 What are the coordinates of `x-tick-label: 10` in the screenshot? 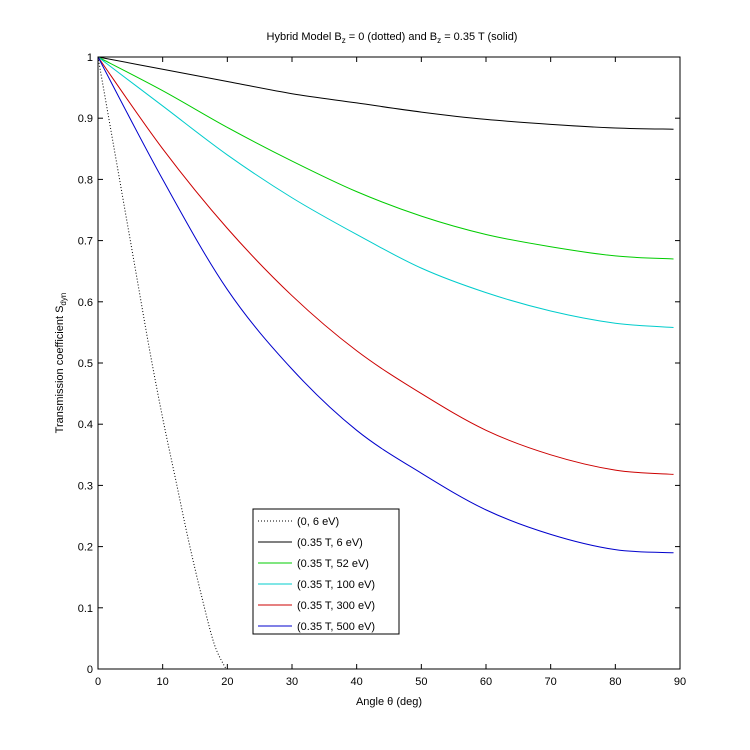 It's located at (163, 682).